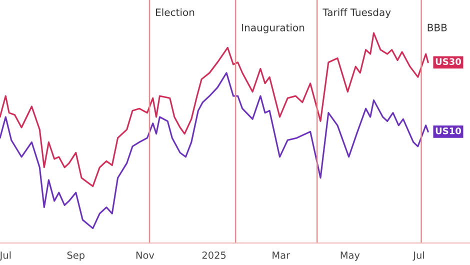  Describe the element at coordinates (418, 256) in the screenshot. I see `x-tick-label: Jul` at that location.